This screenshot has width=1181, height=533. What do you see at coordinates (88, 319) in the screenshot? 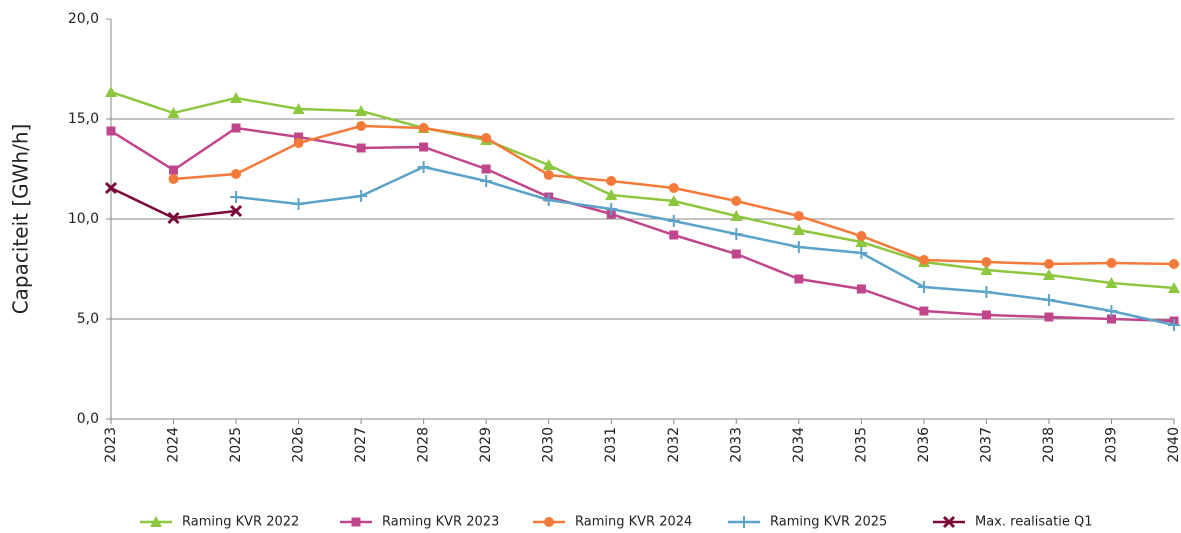
I see `y-tick-label: 5,0` at bounding box center [88, 319].